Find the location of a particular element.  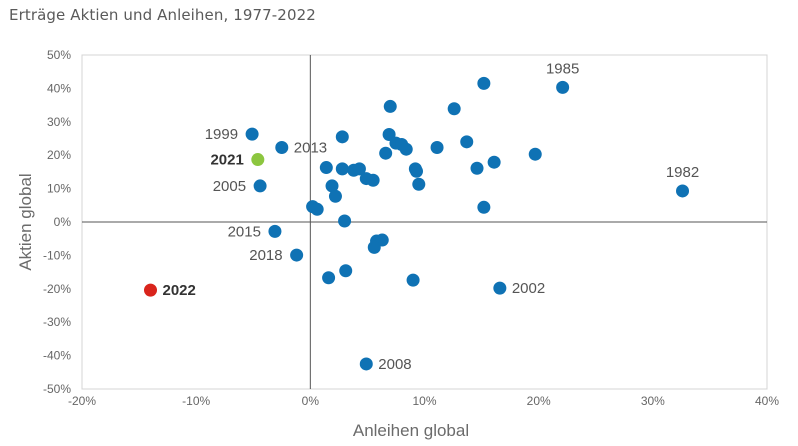

y-tick-label: 30% is located at coordinates (59, 122).